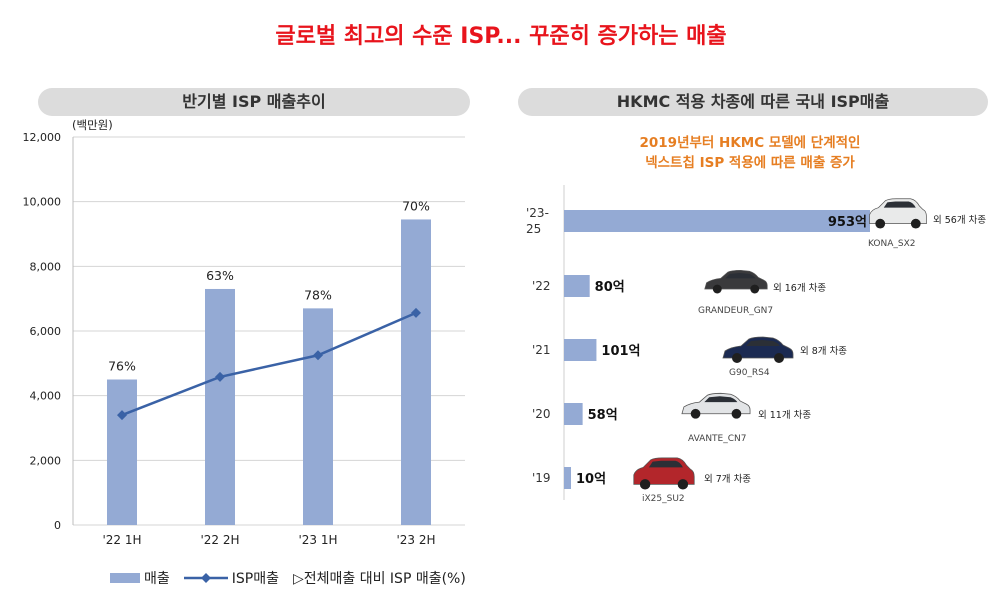 The height and width of the screenshot is (601, 1002). What do you see at coordinates (416, 205) in the screenshot?
I see `ratio-label: 70%` at bounding box center [416, 205].